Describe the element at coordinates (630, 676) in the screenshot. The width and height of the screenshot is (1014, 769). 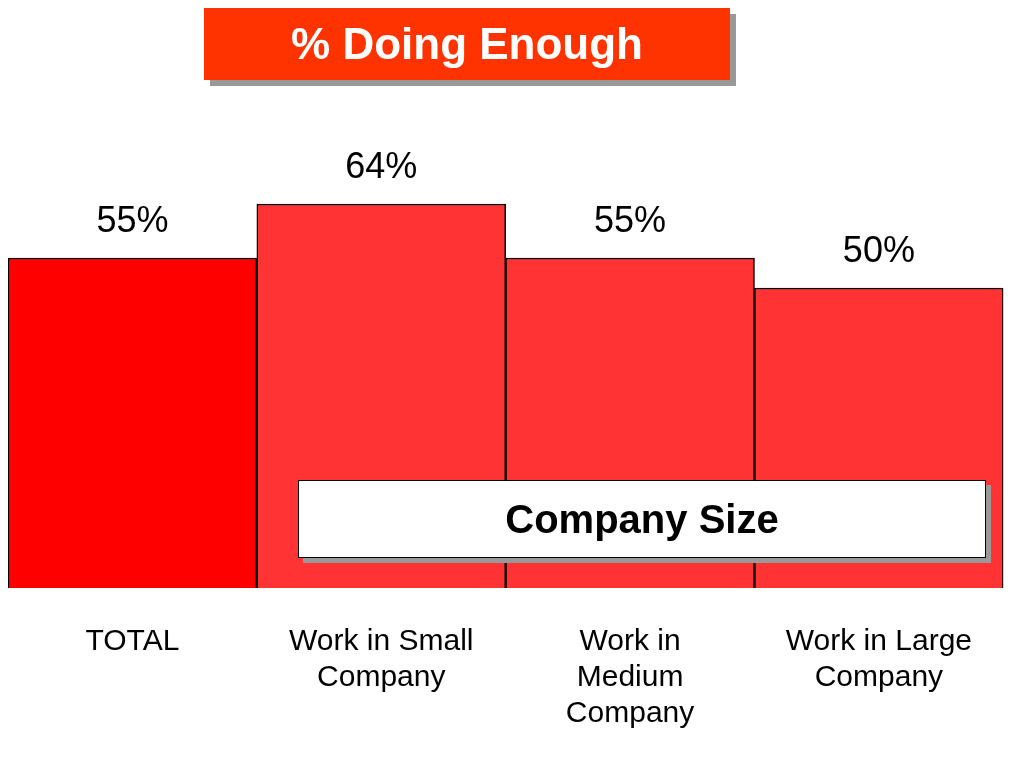
I see `x-tick-label: Work in Medium Company` at that location.